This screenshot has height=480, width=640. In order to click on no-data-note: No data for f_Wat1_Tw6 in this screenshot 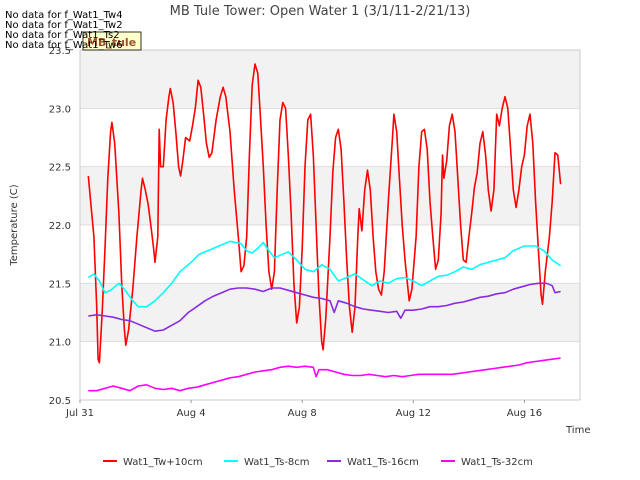, I will do `click(64, 45)`.